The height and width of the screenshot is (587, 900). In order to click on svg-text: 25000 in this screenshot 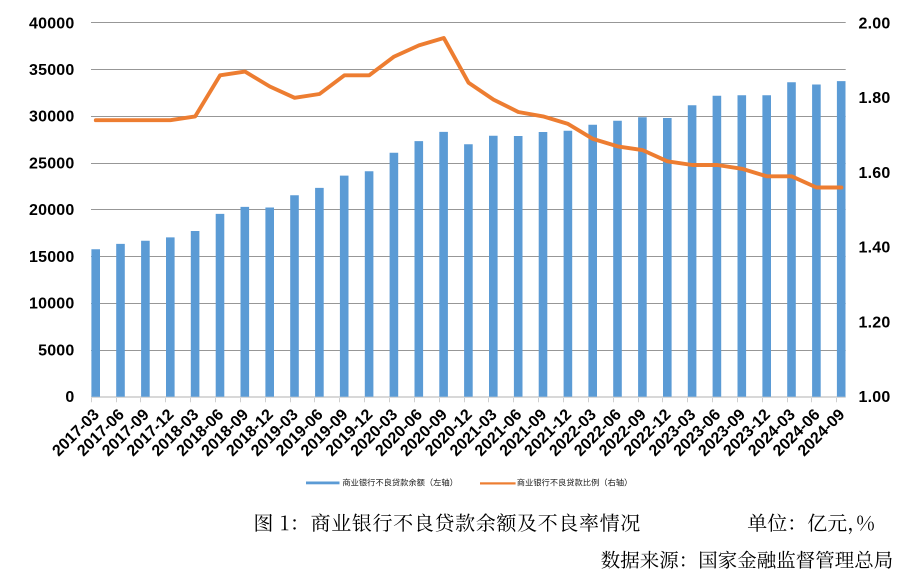, I will do `click(52, 164)`.